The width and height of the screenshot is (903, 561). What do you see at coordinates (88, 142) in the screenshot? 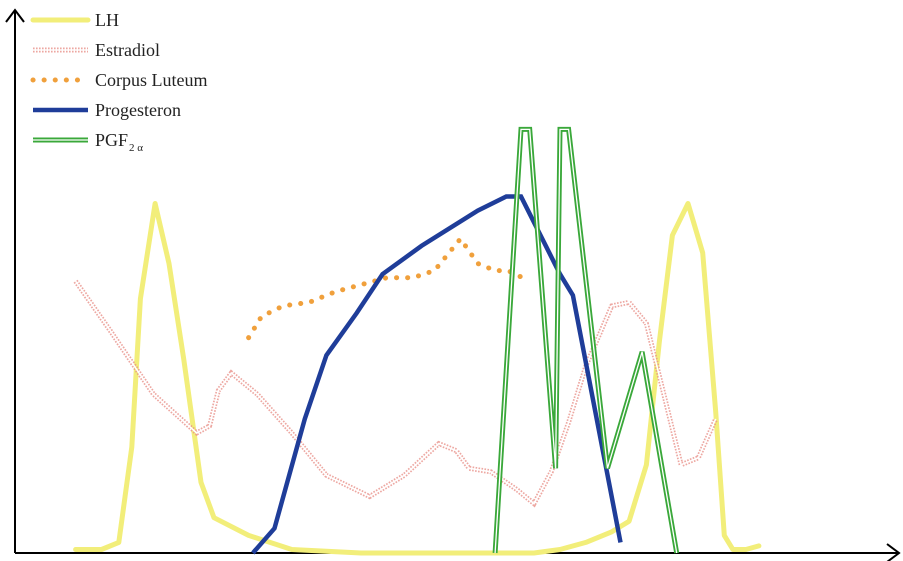
I see `legend-item-pgf2a: PGF2 α` at bounding box center [88, 142].